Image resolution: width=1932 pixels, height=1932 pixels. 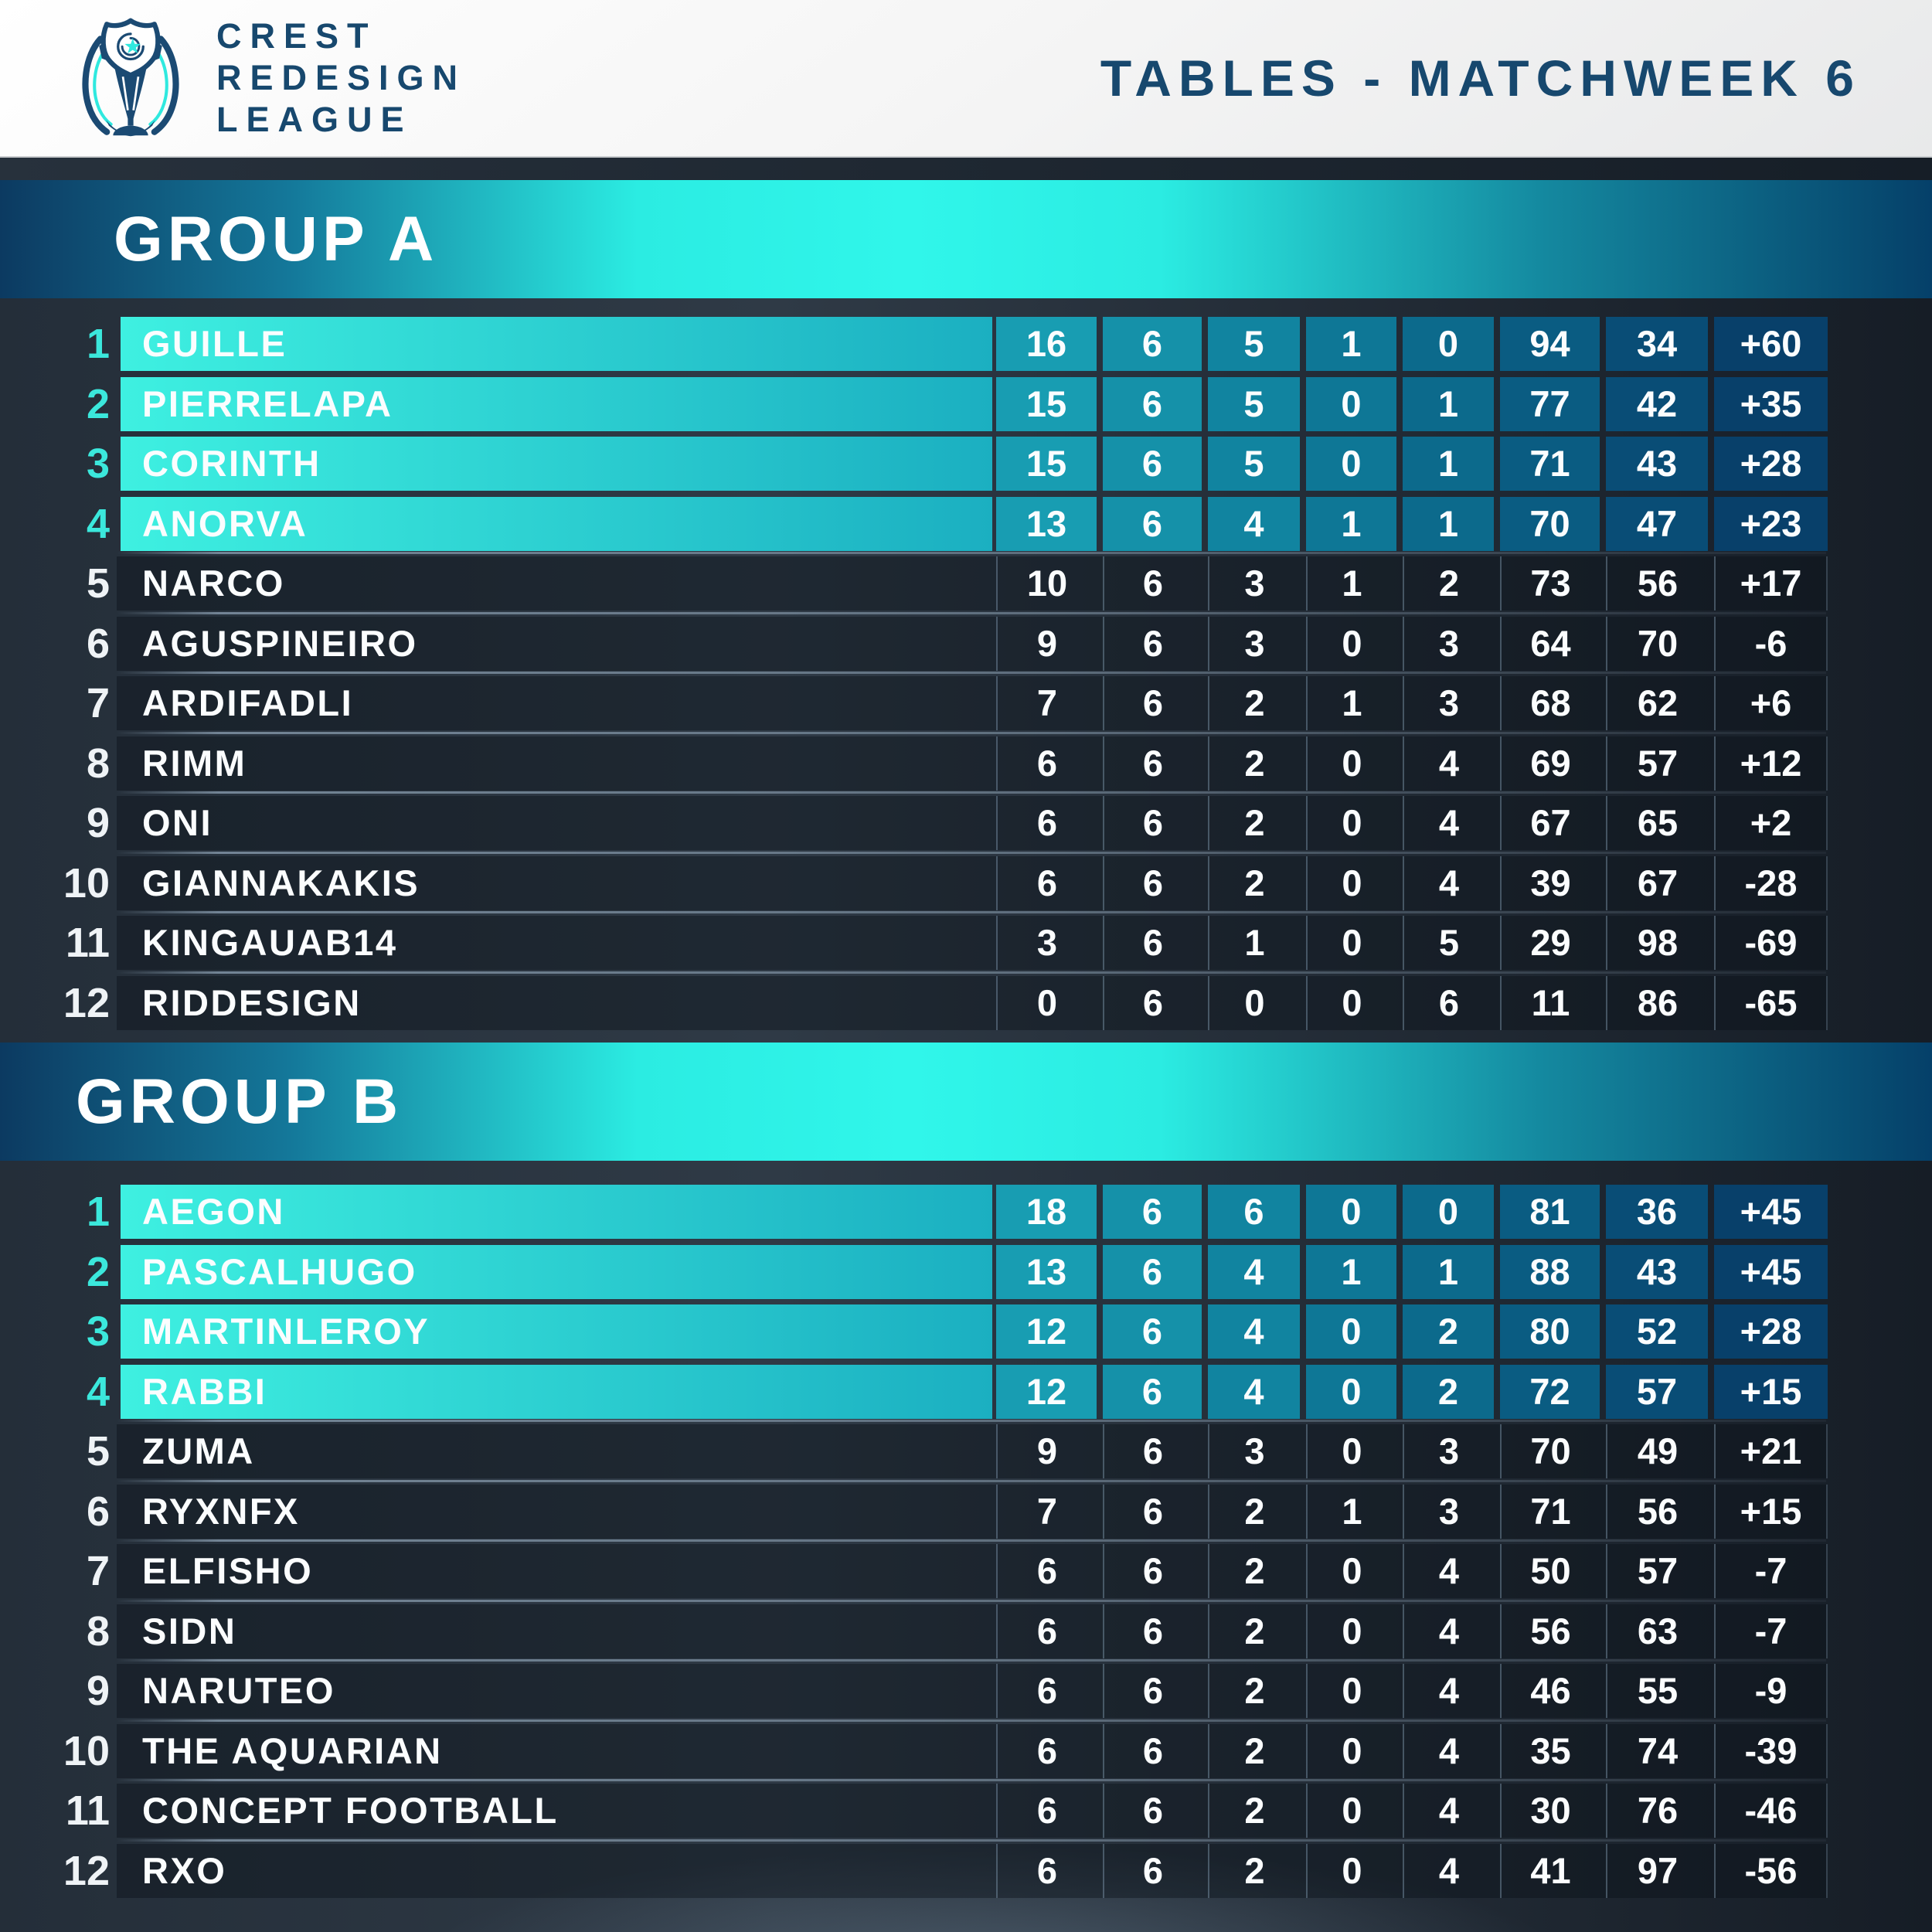 I want to click on stat-goal-diff: +2, so click(x=1771, y=823).